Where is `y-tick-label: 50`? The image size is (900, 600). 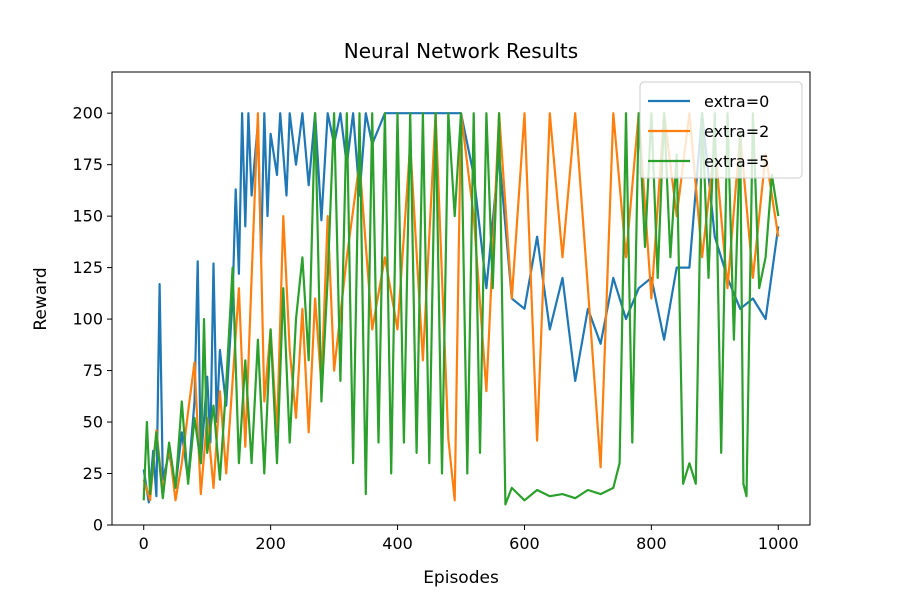 y-tick-label: 50 is located at coordinates (93, 422).